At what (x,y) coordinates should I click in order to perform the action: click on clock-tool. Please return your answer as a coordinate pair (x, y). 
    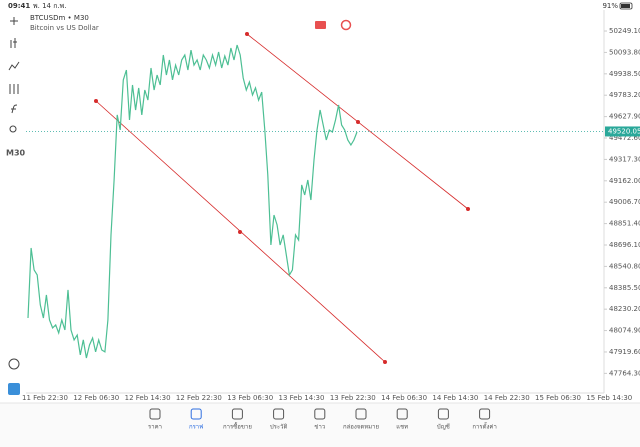
    Looking at the image, I should click on (14, 364).